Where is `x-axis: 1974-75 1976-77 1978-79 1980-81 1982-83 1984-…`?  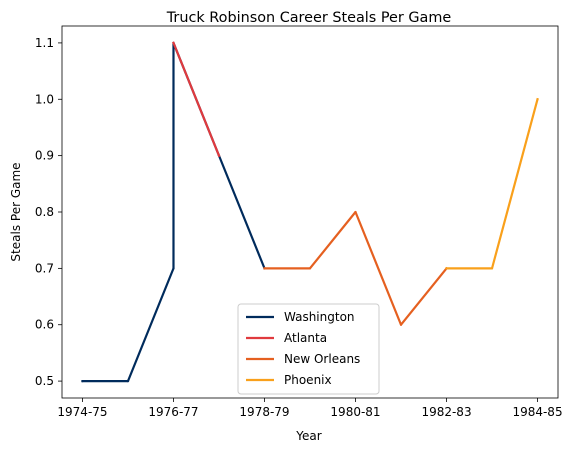 x-axis: 1974-75 1976-77 1978-79 1980-81 1982-83 1984-… is located at coordinates (310, 408).